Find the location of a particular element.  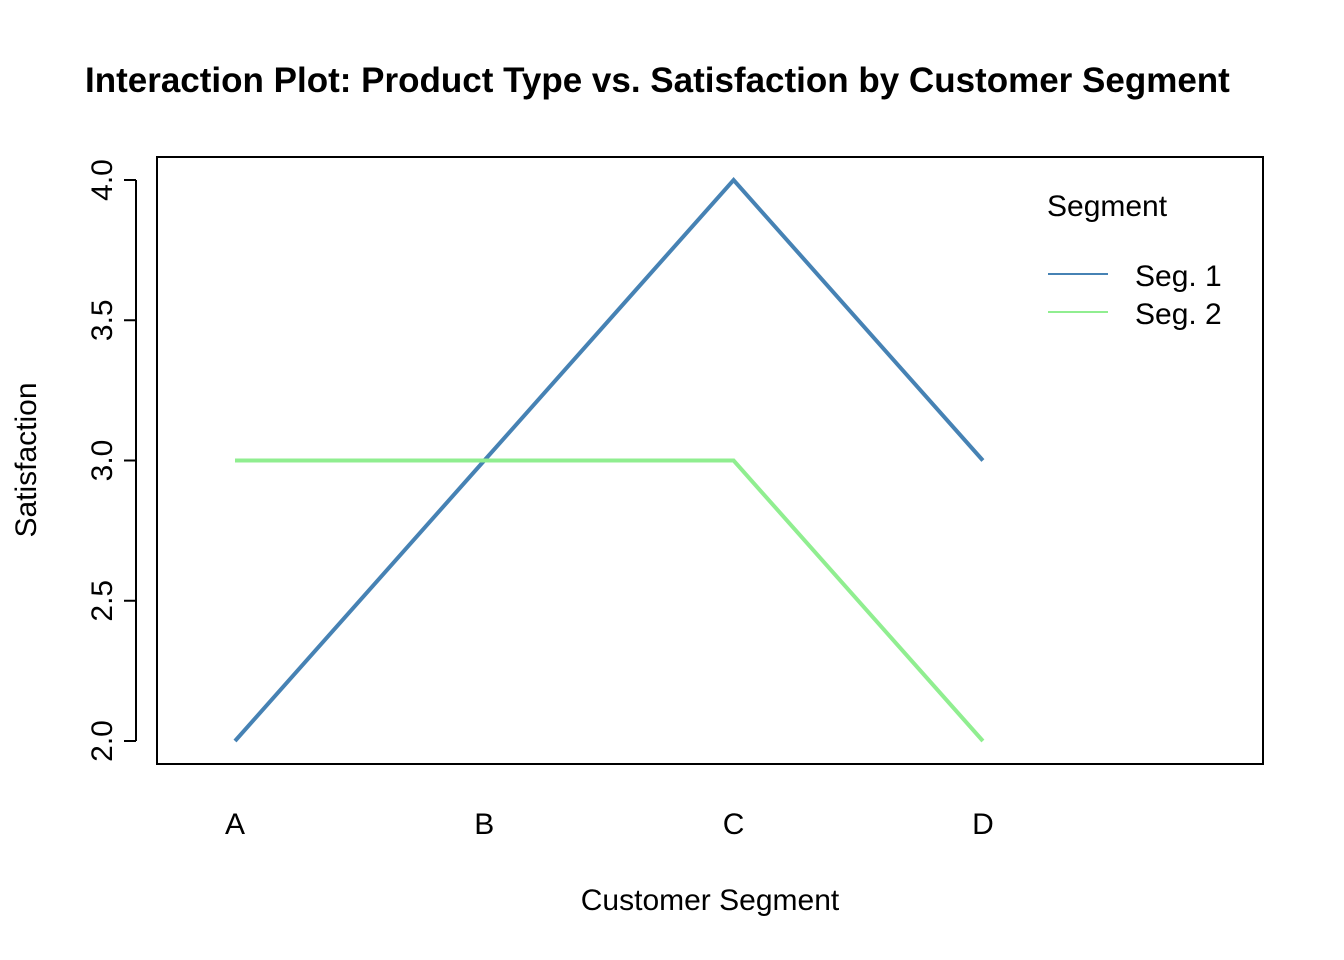

x-tick-label: D is located at coordinates (983, 824).